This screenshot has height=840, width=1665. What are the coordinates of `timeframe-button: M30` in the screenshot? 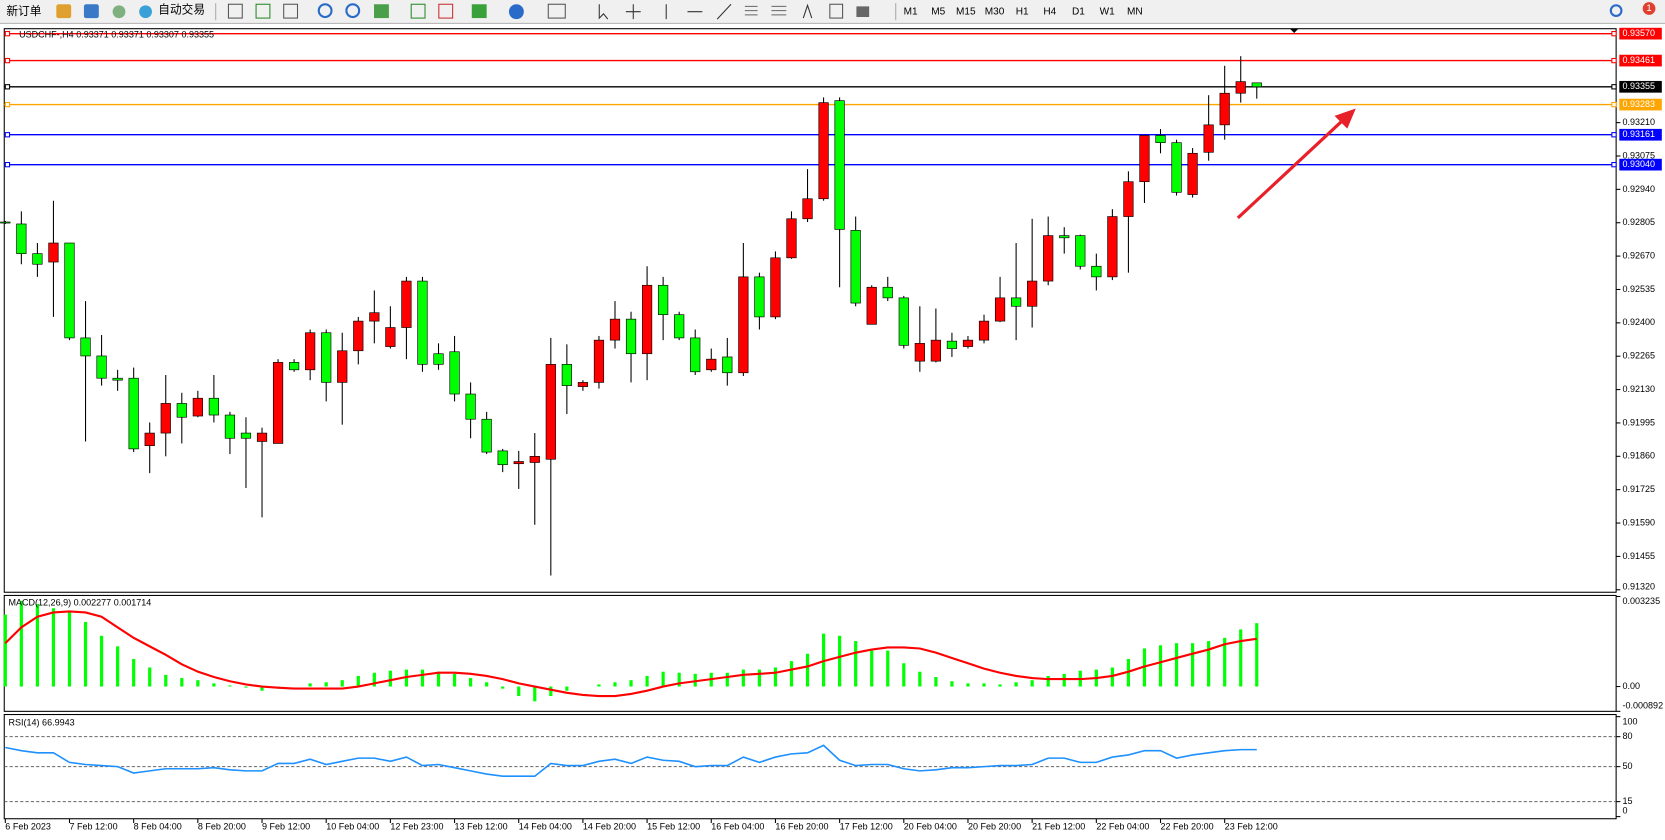 It's located at (995, 11).